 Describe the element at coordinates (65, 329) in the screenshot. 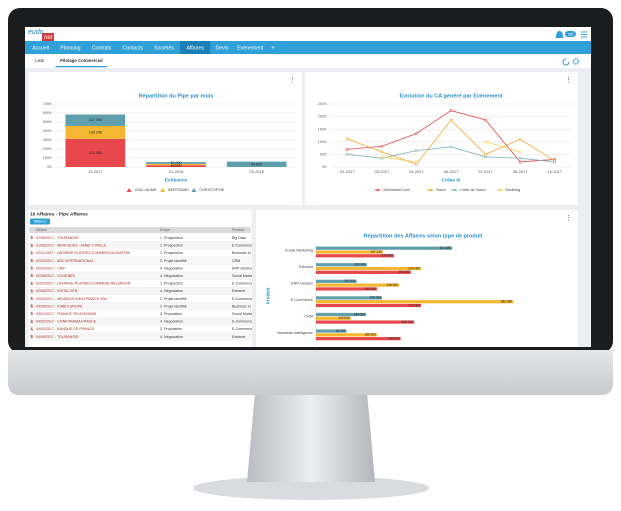

I see `table-cell: 04/02/2017 - BANQUE DE FRANCE` at that location.